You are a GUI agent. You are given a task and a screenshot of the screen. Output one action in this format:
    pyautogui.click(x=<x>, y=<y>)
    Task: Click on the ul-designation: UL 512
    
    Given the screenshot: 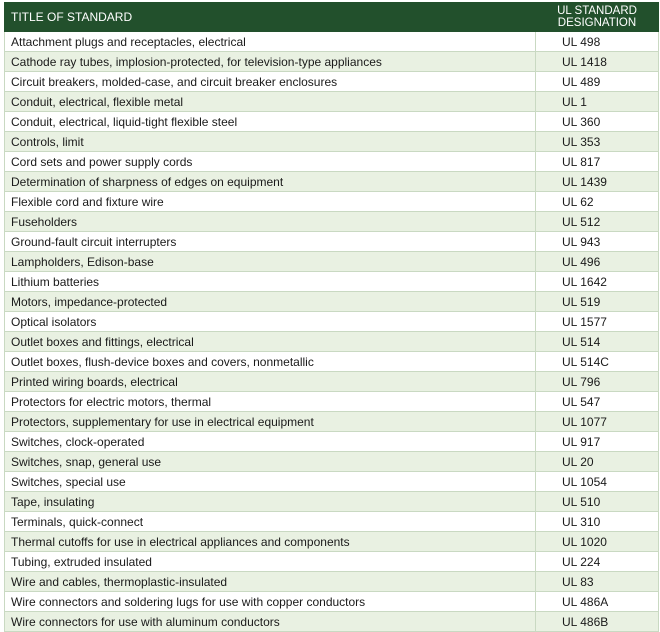 What is the action you would take?
    pyautogui.click(x=597, y=221)
    